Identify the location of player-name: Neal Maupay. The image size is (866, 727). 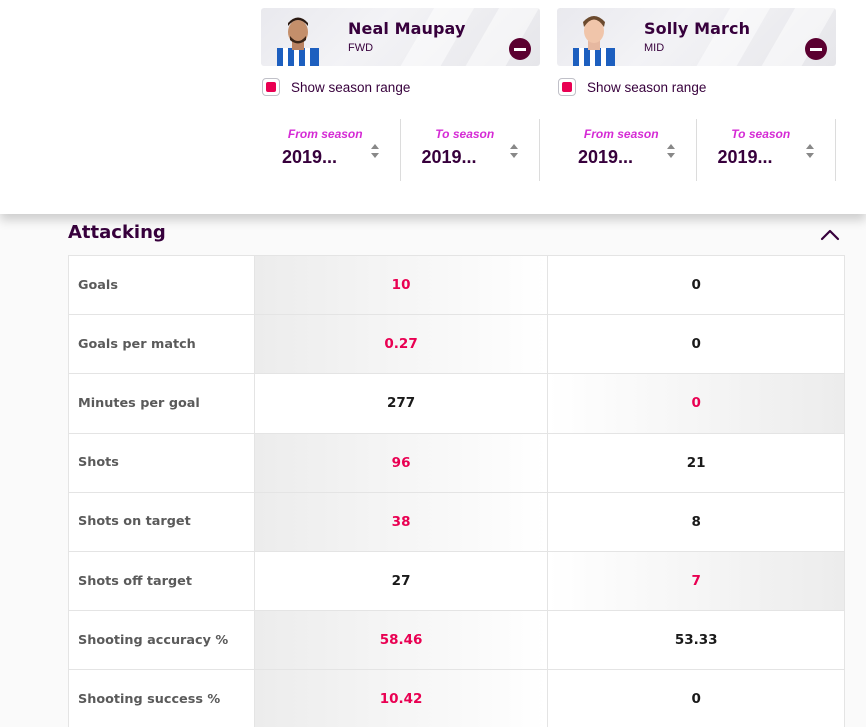
(407, 28).